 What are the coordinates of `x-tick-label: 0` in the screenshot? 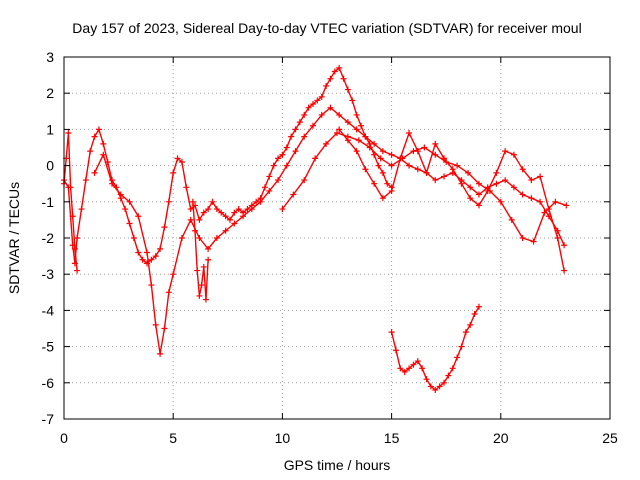 It's located at (64, 438).